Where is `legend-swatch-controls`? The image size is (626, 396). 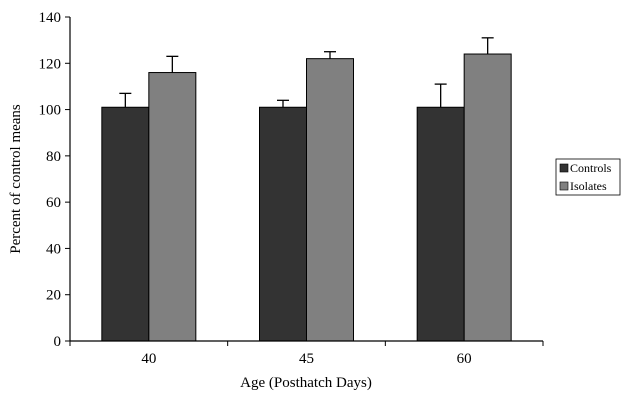 legend-swatch-controls is located at coordinates (564, 168).